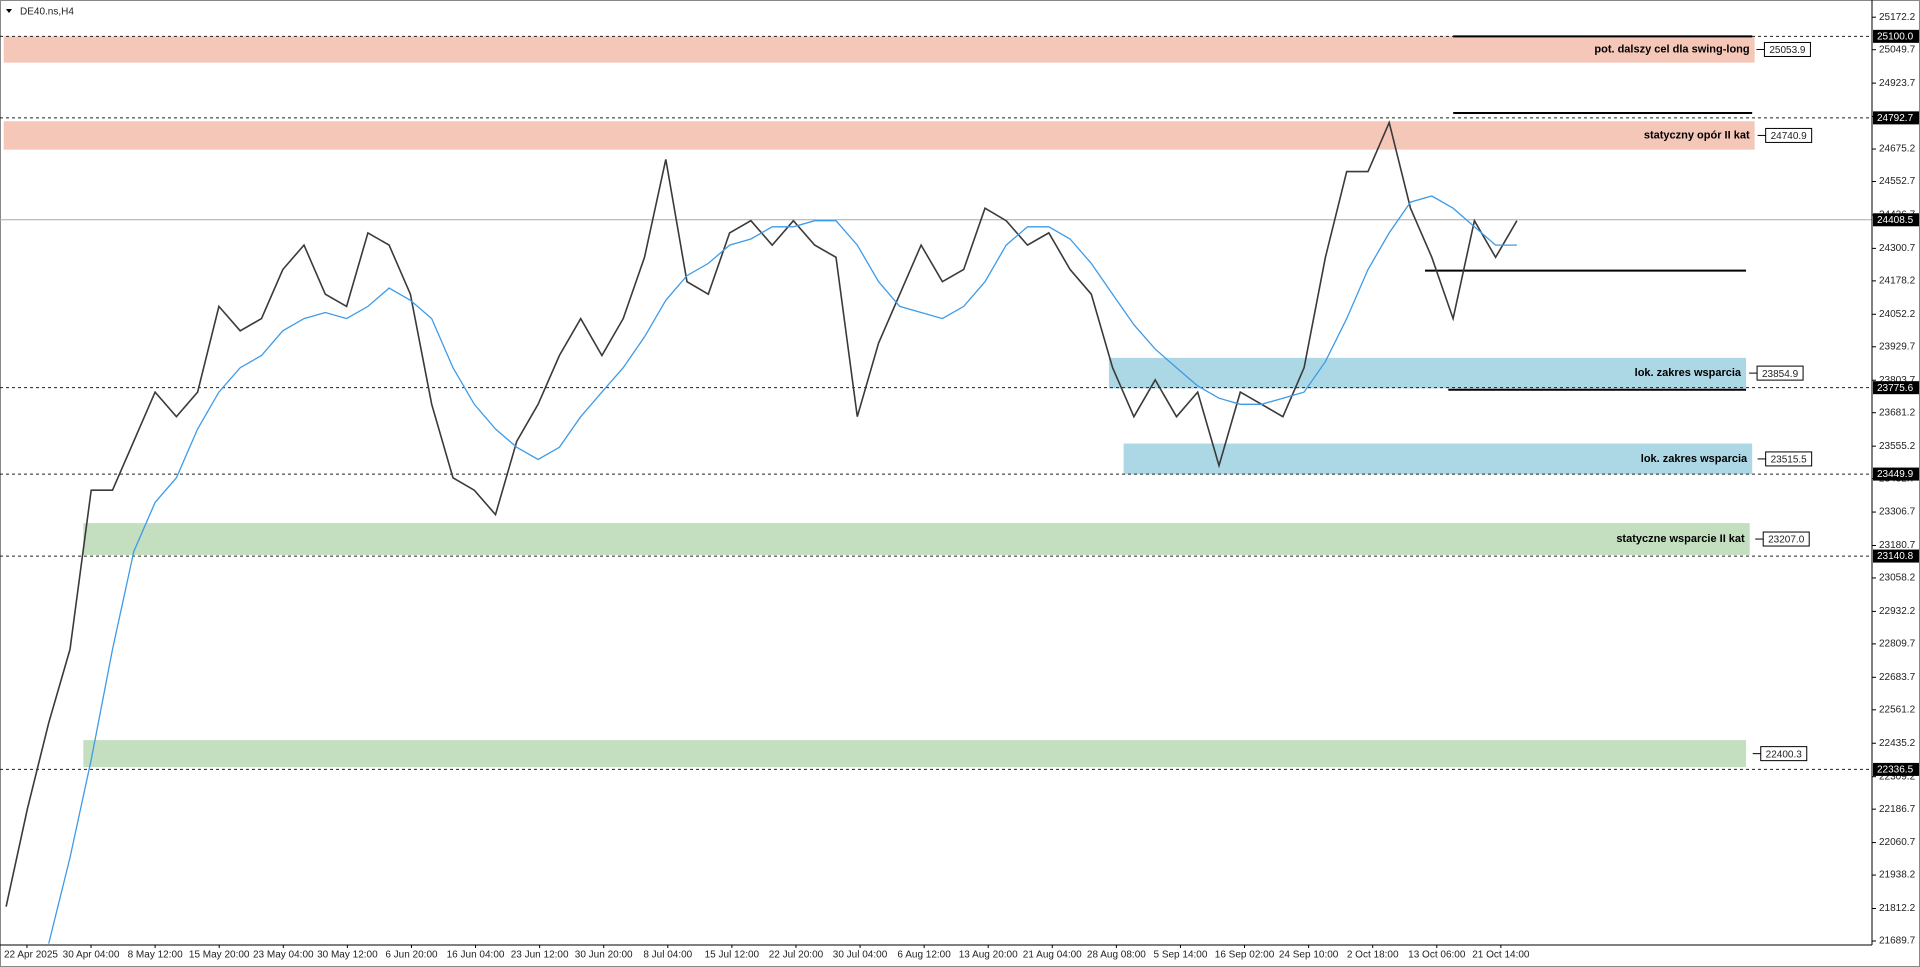 This screenshot has width=1920, height=967. What do you see at coordinates (9, 11) in the screenshot?
I see `menu-arrow` at bounding box center [9, 11].